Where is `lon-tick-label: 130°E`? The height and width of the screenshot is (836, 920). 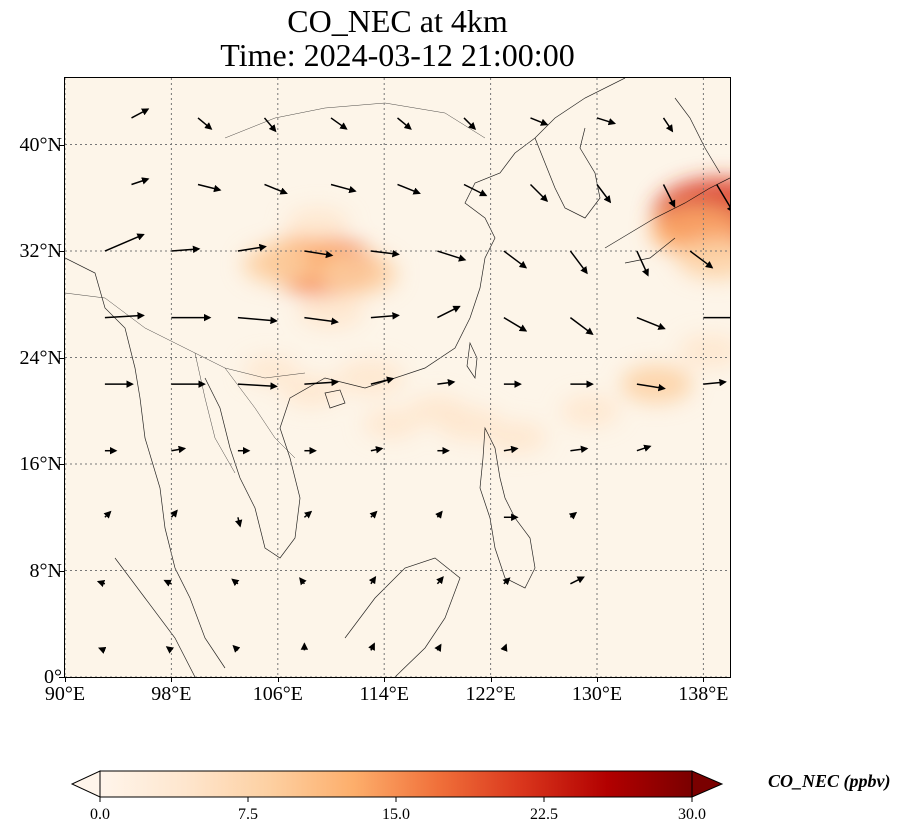
lon-tick-label: 130°E is located at coordinates (597, 694).